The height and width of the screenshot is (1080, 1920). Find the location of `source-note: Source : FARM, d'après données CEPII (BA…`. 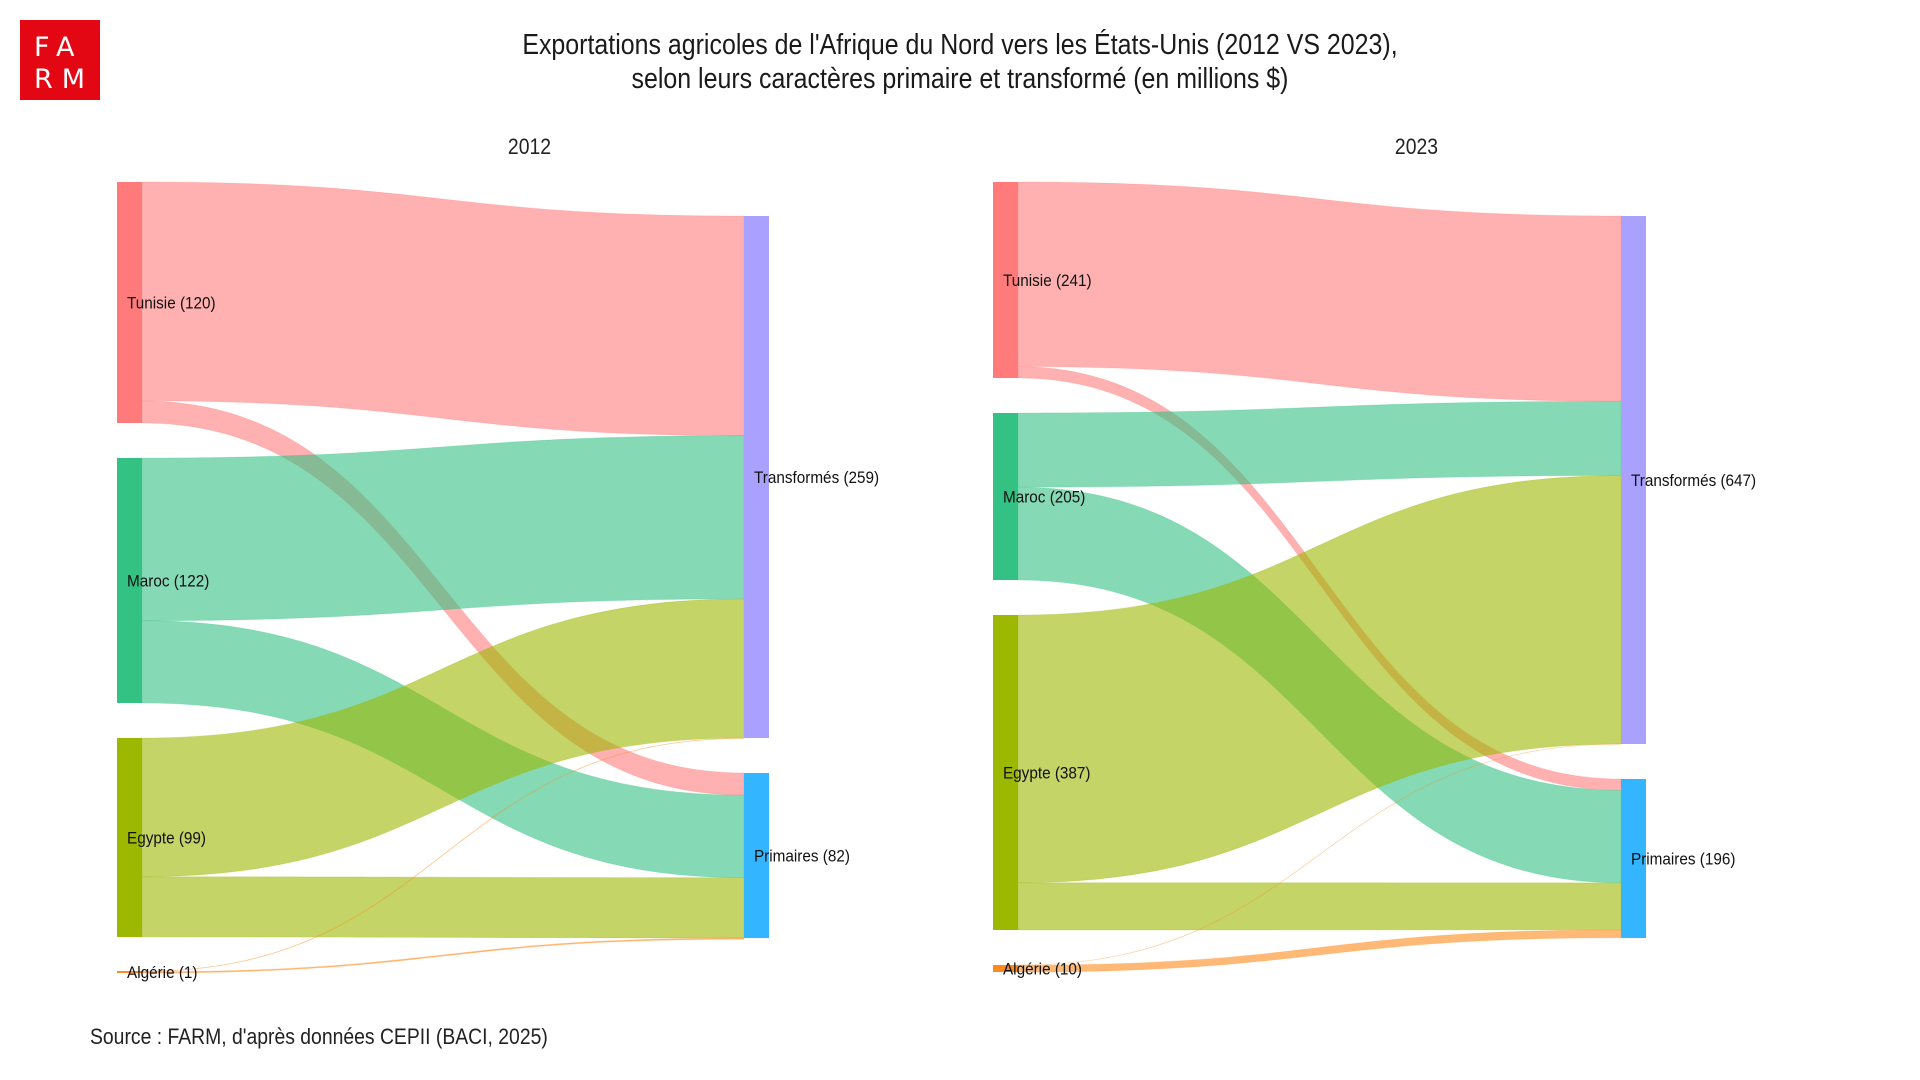

source-note: Source : FARM, d'après données CEPII (BA… is located at coordinates (319, 1036).